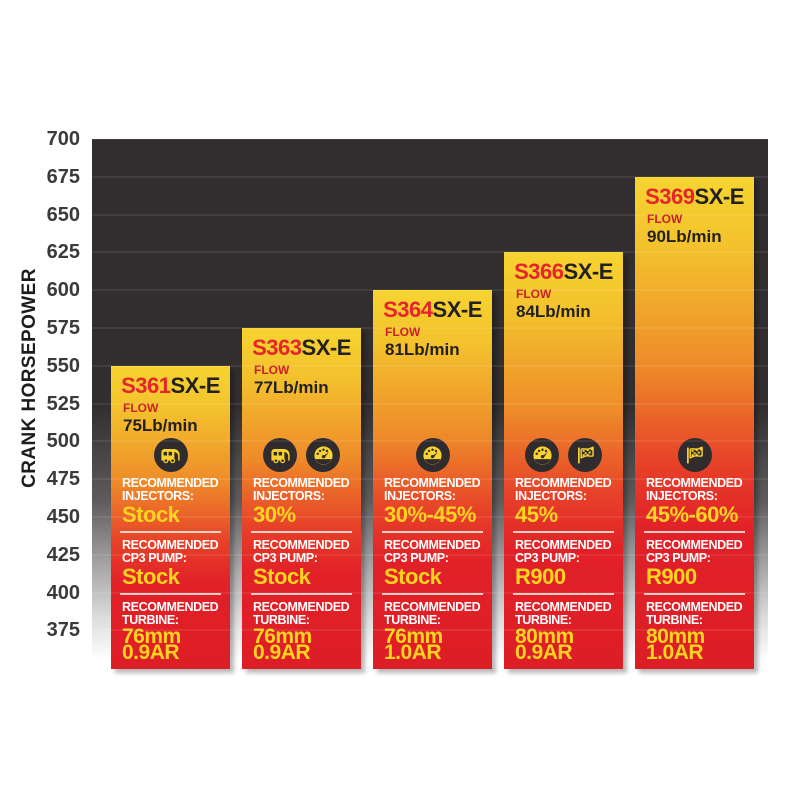 The width and height of the screenshot is (800, 800). I want to click on turbine-value: 76mm 0.9AR, so click(301, 645).